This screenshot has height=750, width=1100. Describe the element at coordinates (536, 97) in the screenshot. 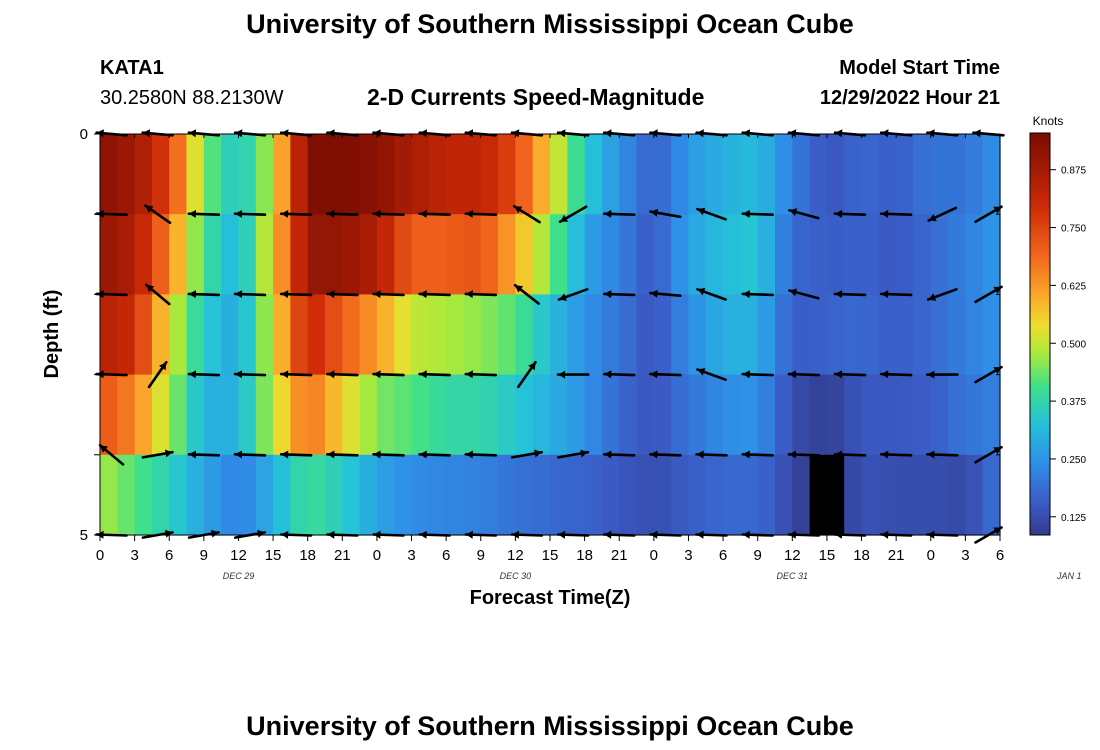

I see `chart-title: 2-D Currents Speed-Magnitude` at that location.